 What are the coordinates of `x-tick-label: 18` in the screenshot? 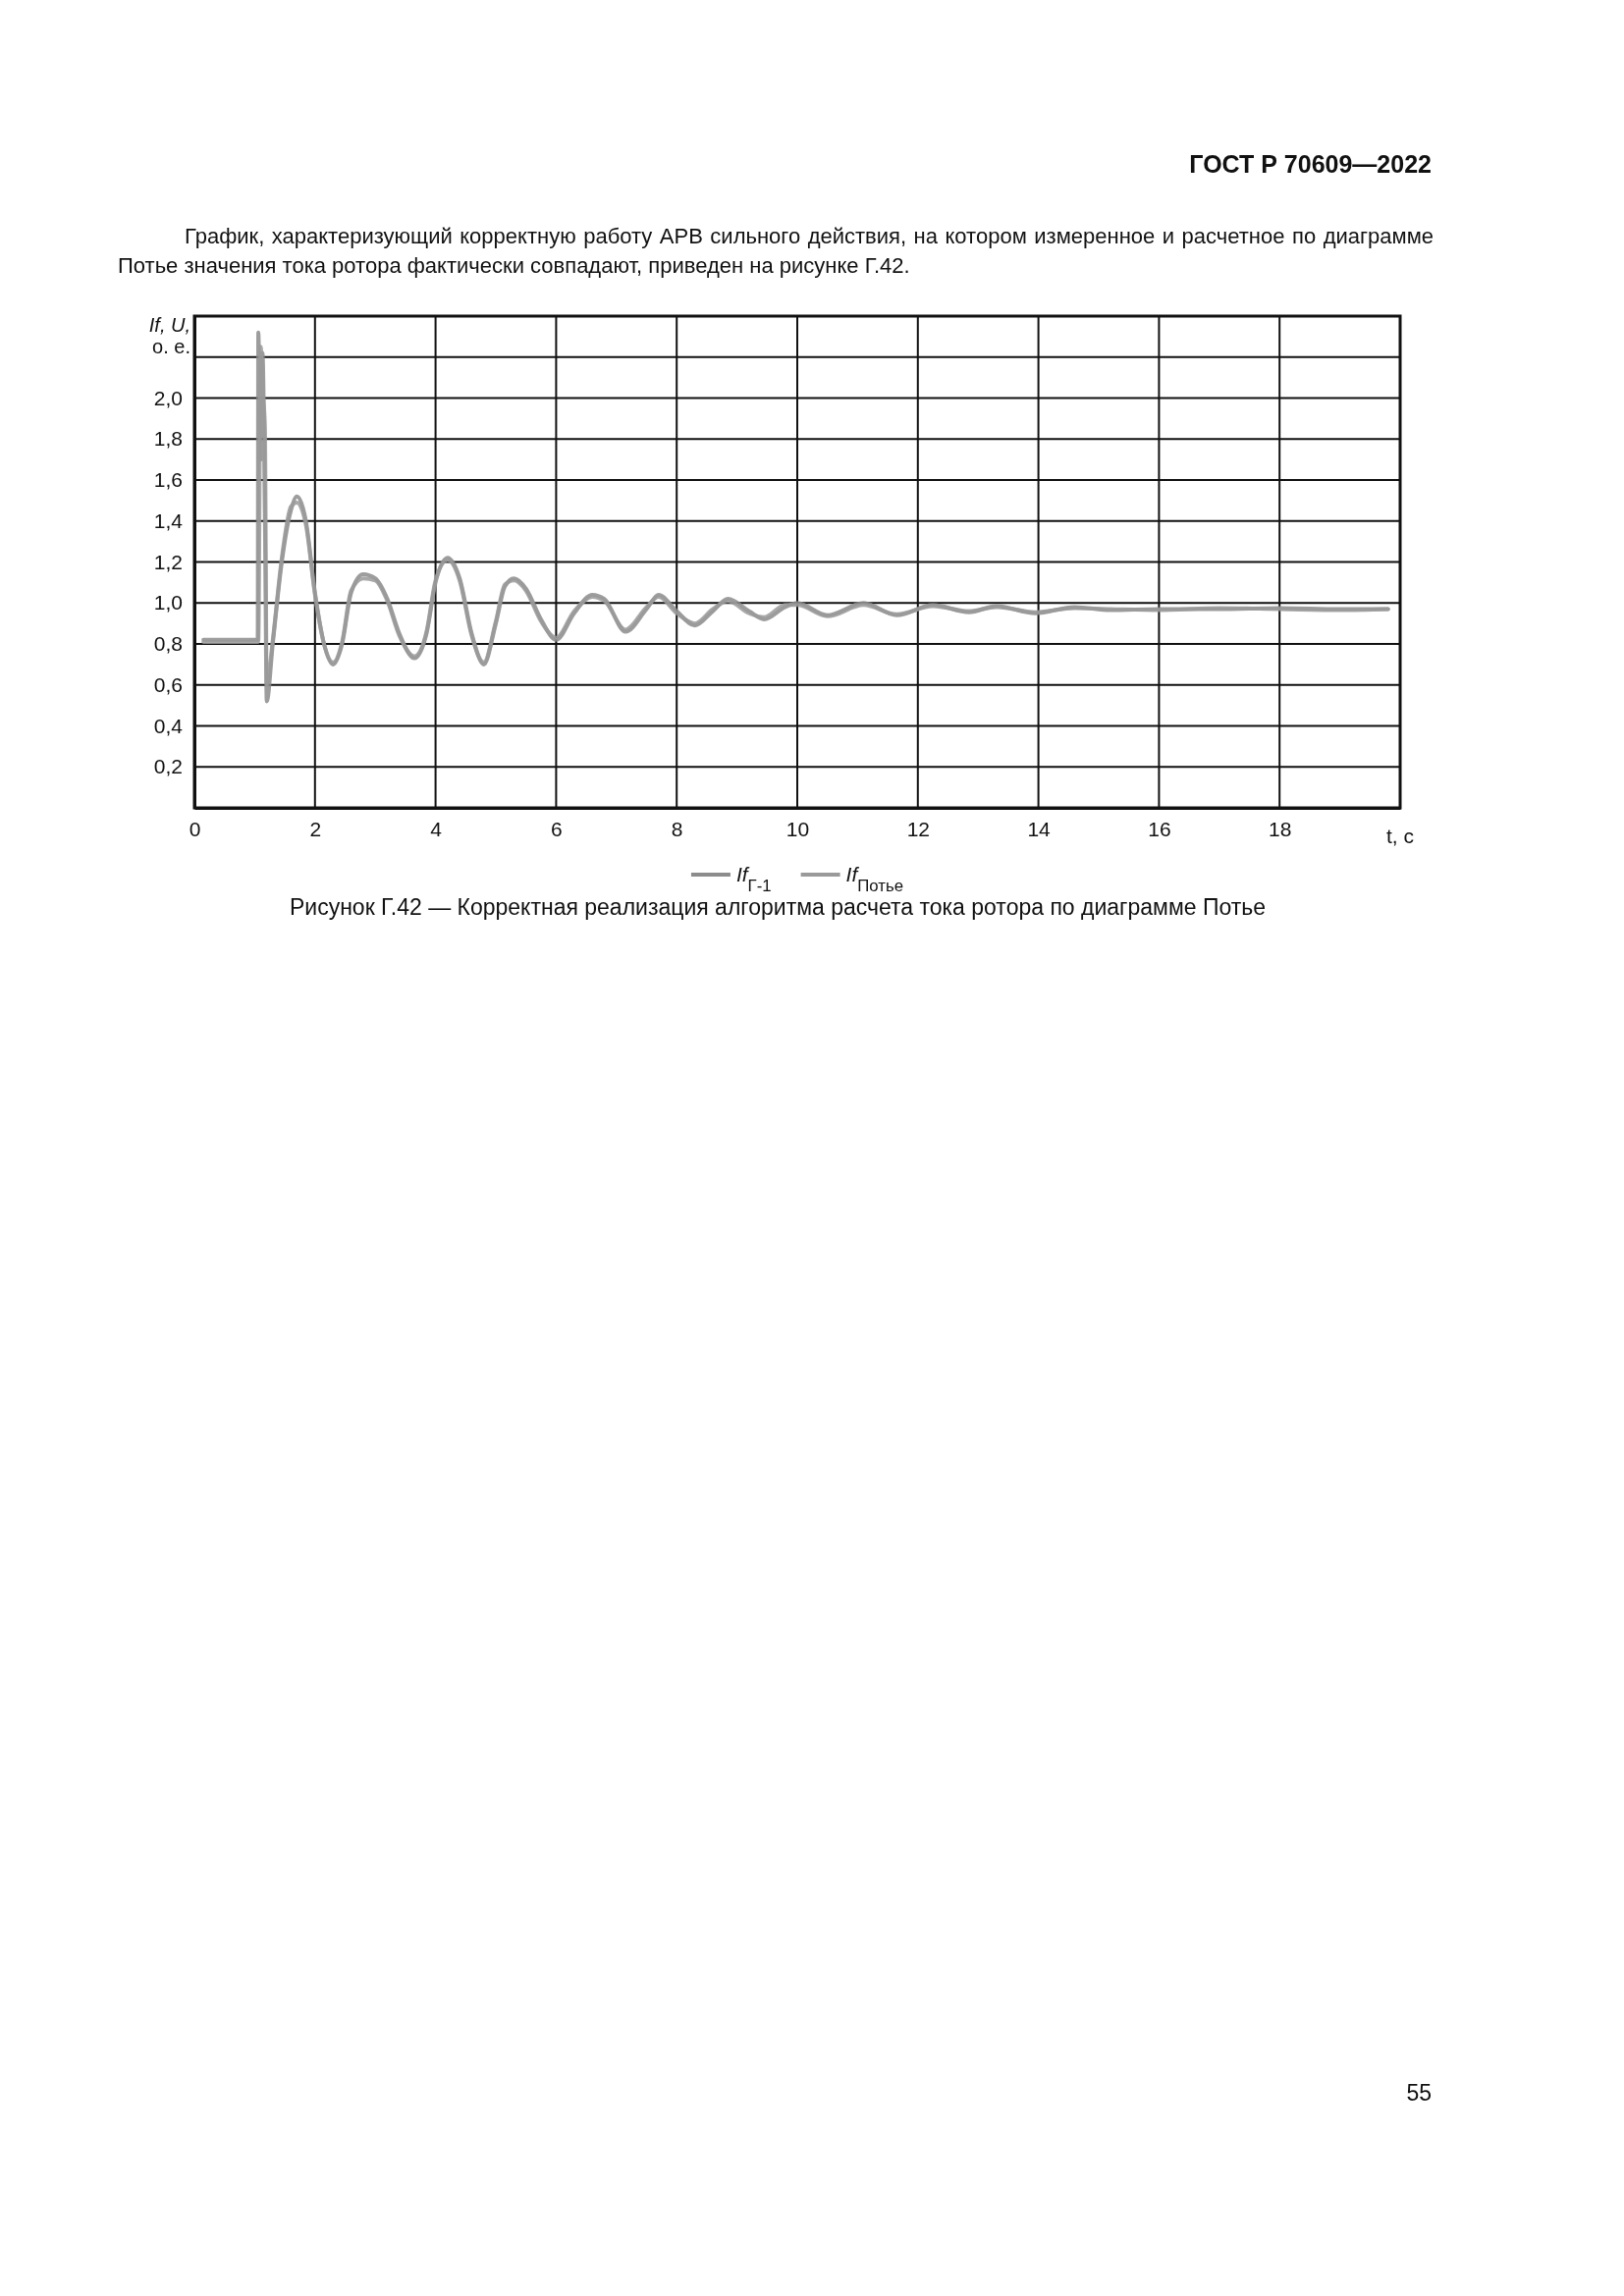 It's located at (1280, 828).